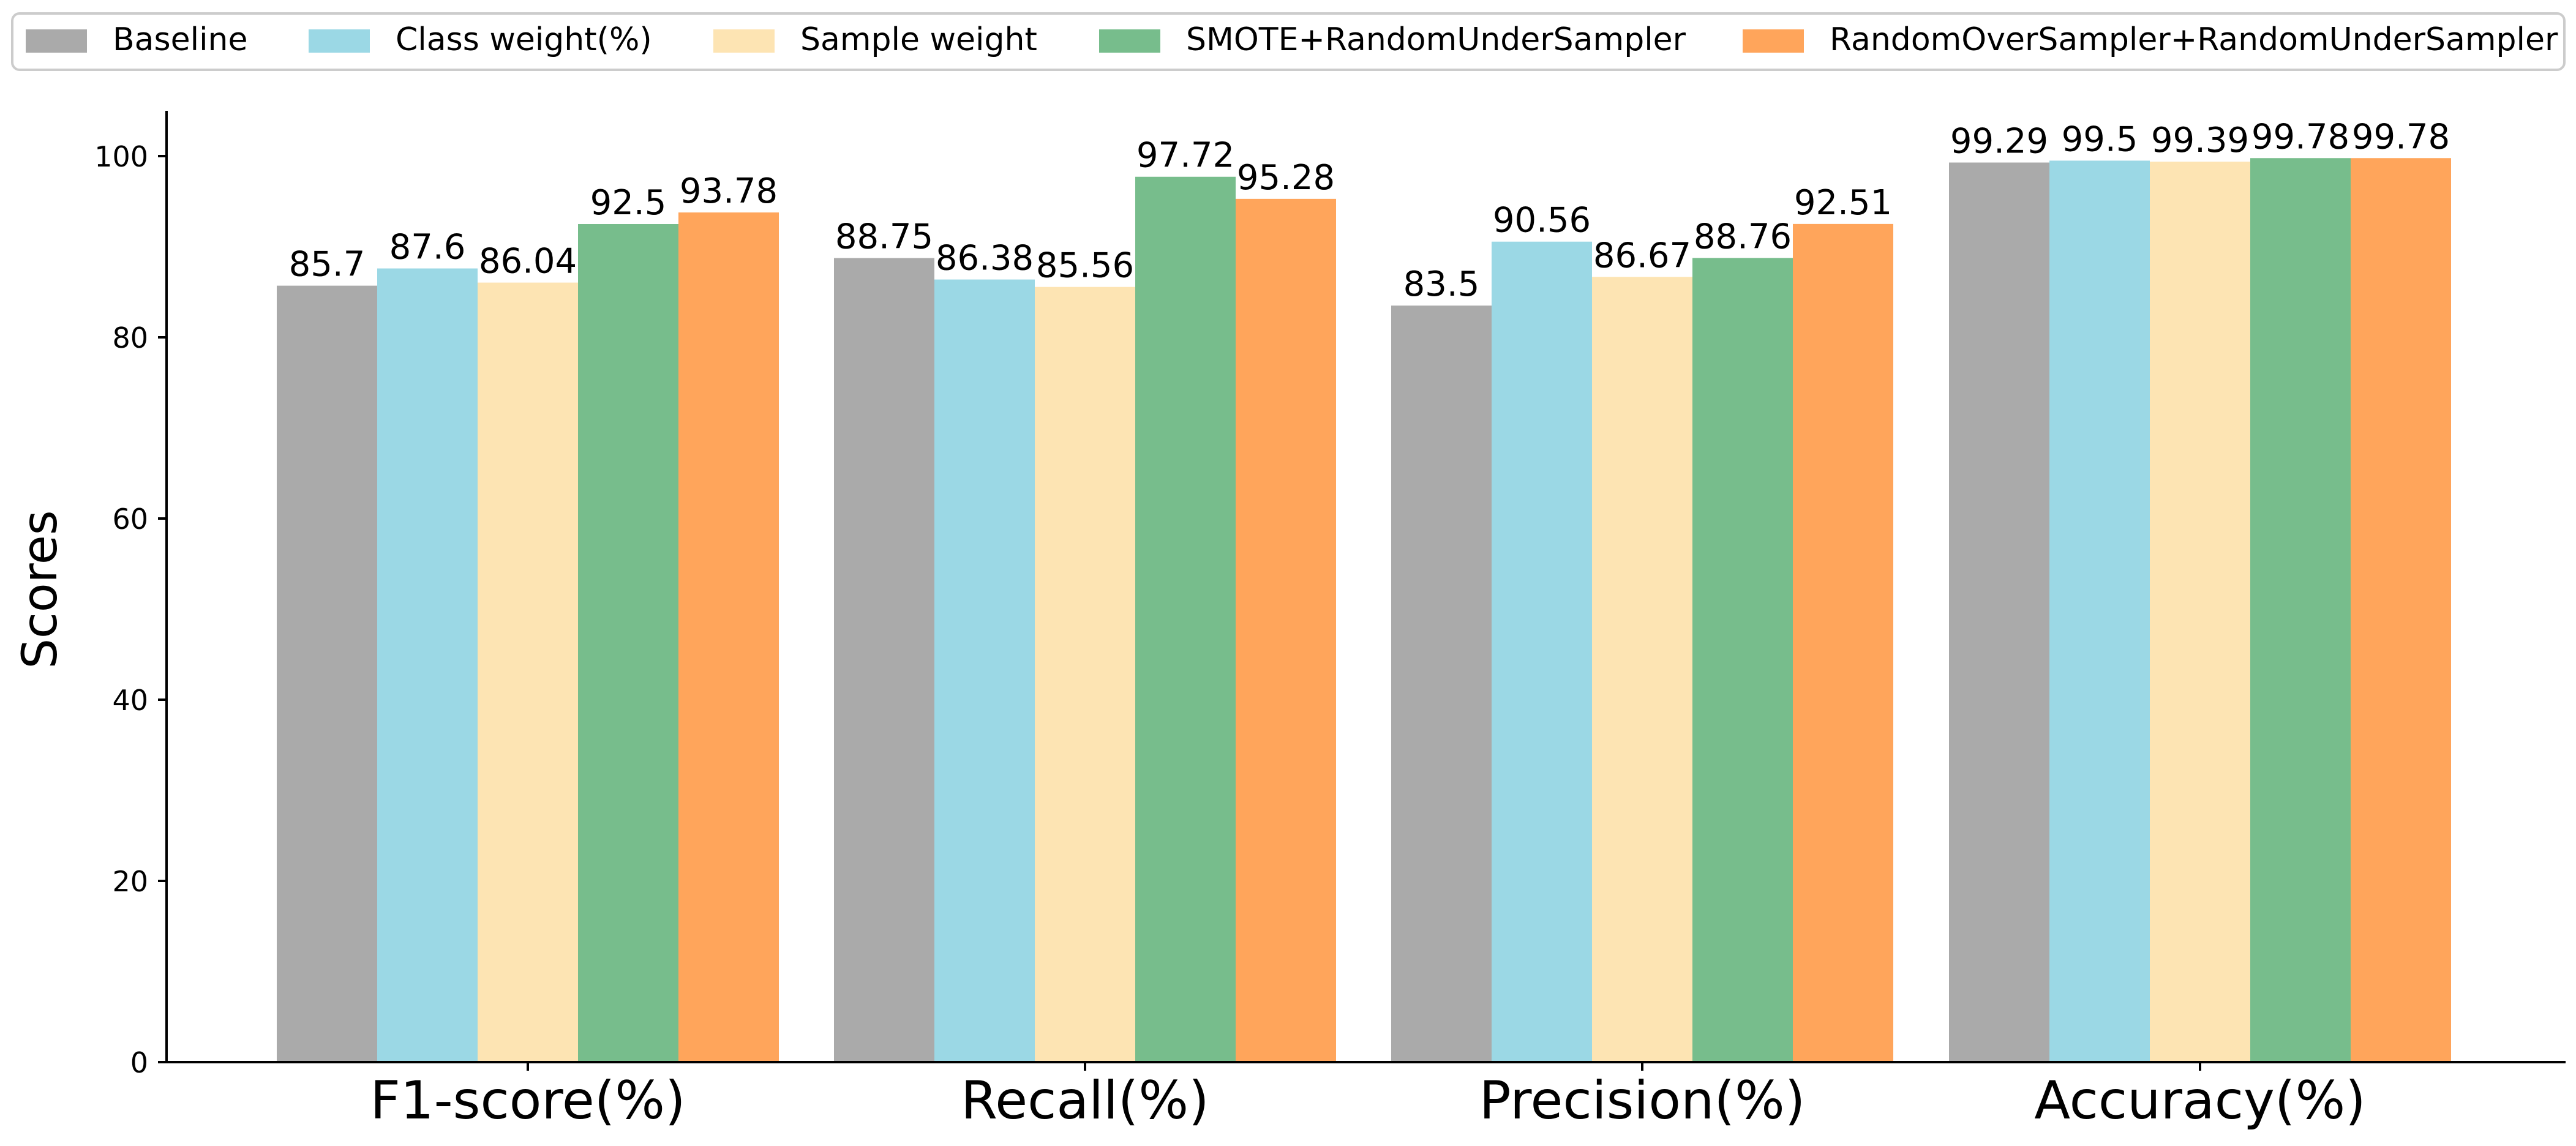 Image resolution: width=2576 pixels, height=1146 pixels. I want to click on legend-frame, so click(1288, 41).